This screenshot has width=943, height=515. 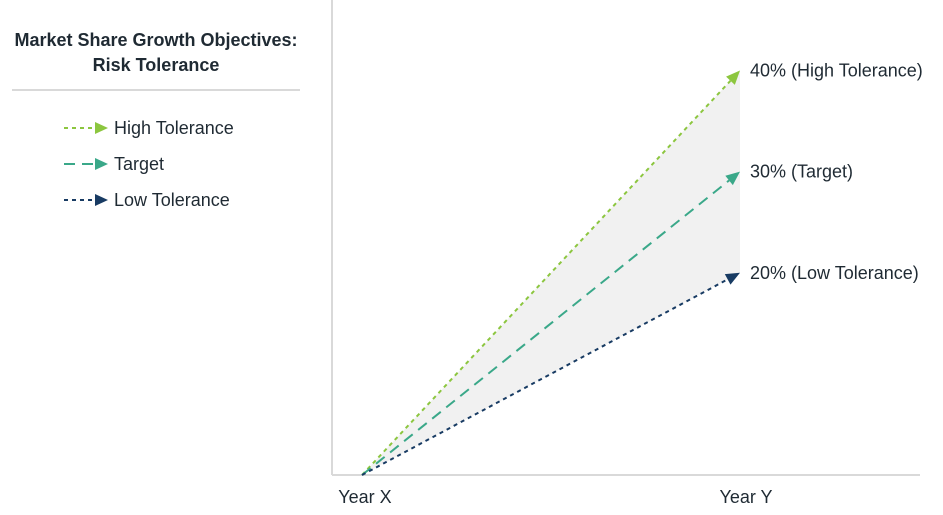 What do you see at coordinates (139, 163) in the screenshot?
I see `legend-label-target: Target` at bounding box center [139, 163].